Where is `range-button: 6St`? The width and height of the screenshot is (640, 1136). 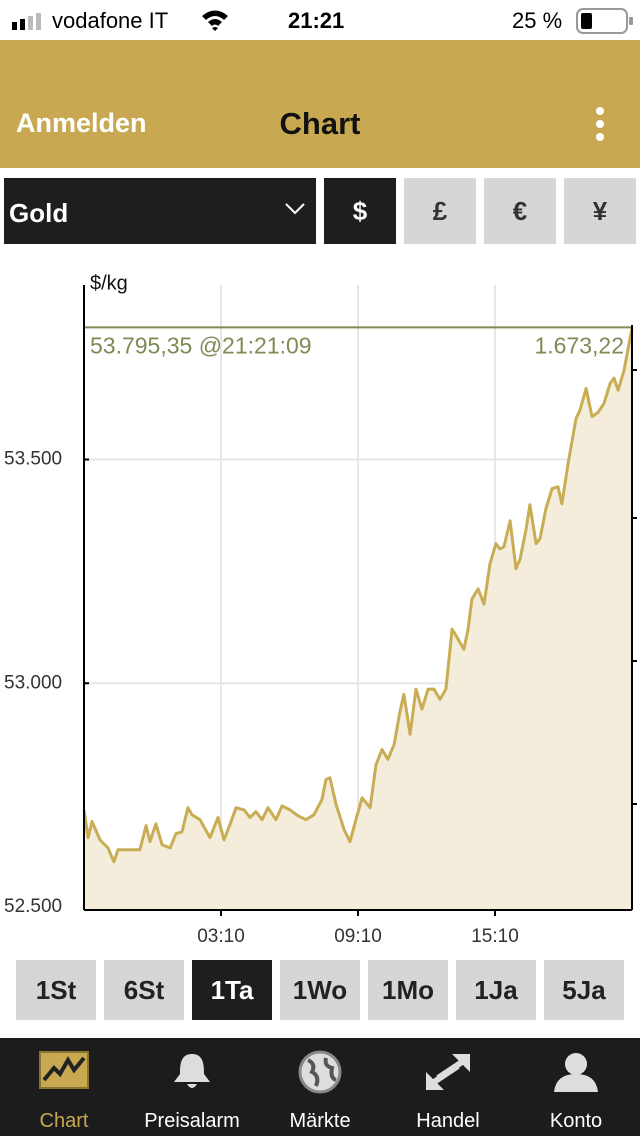 range-button: 6St is located at coordinates (144, 990).